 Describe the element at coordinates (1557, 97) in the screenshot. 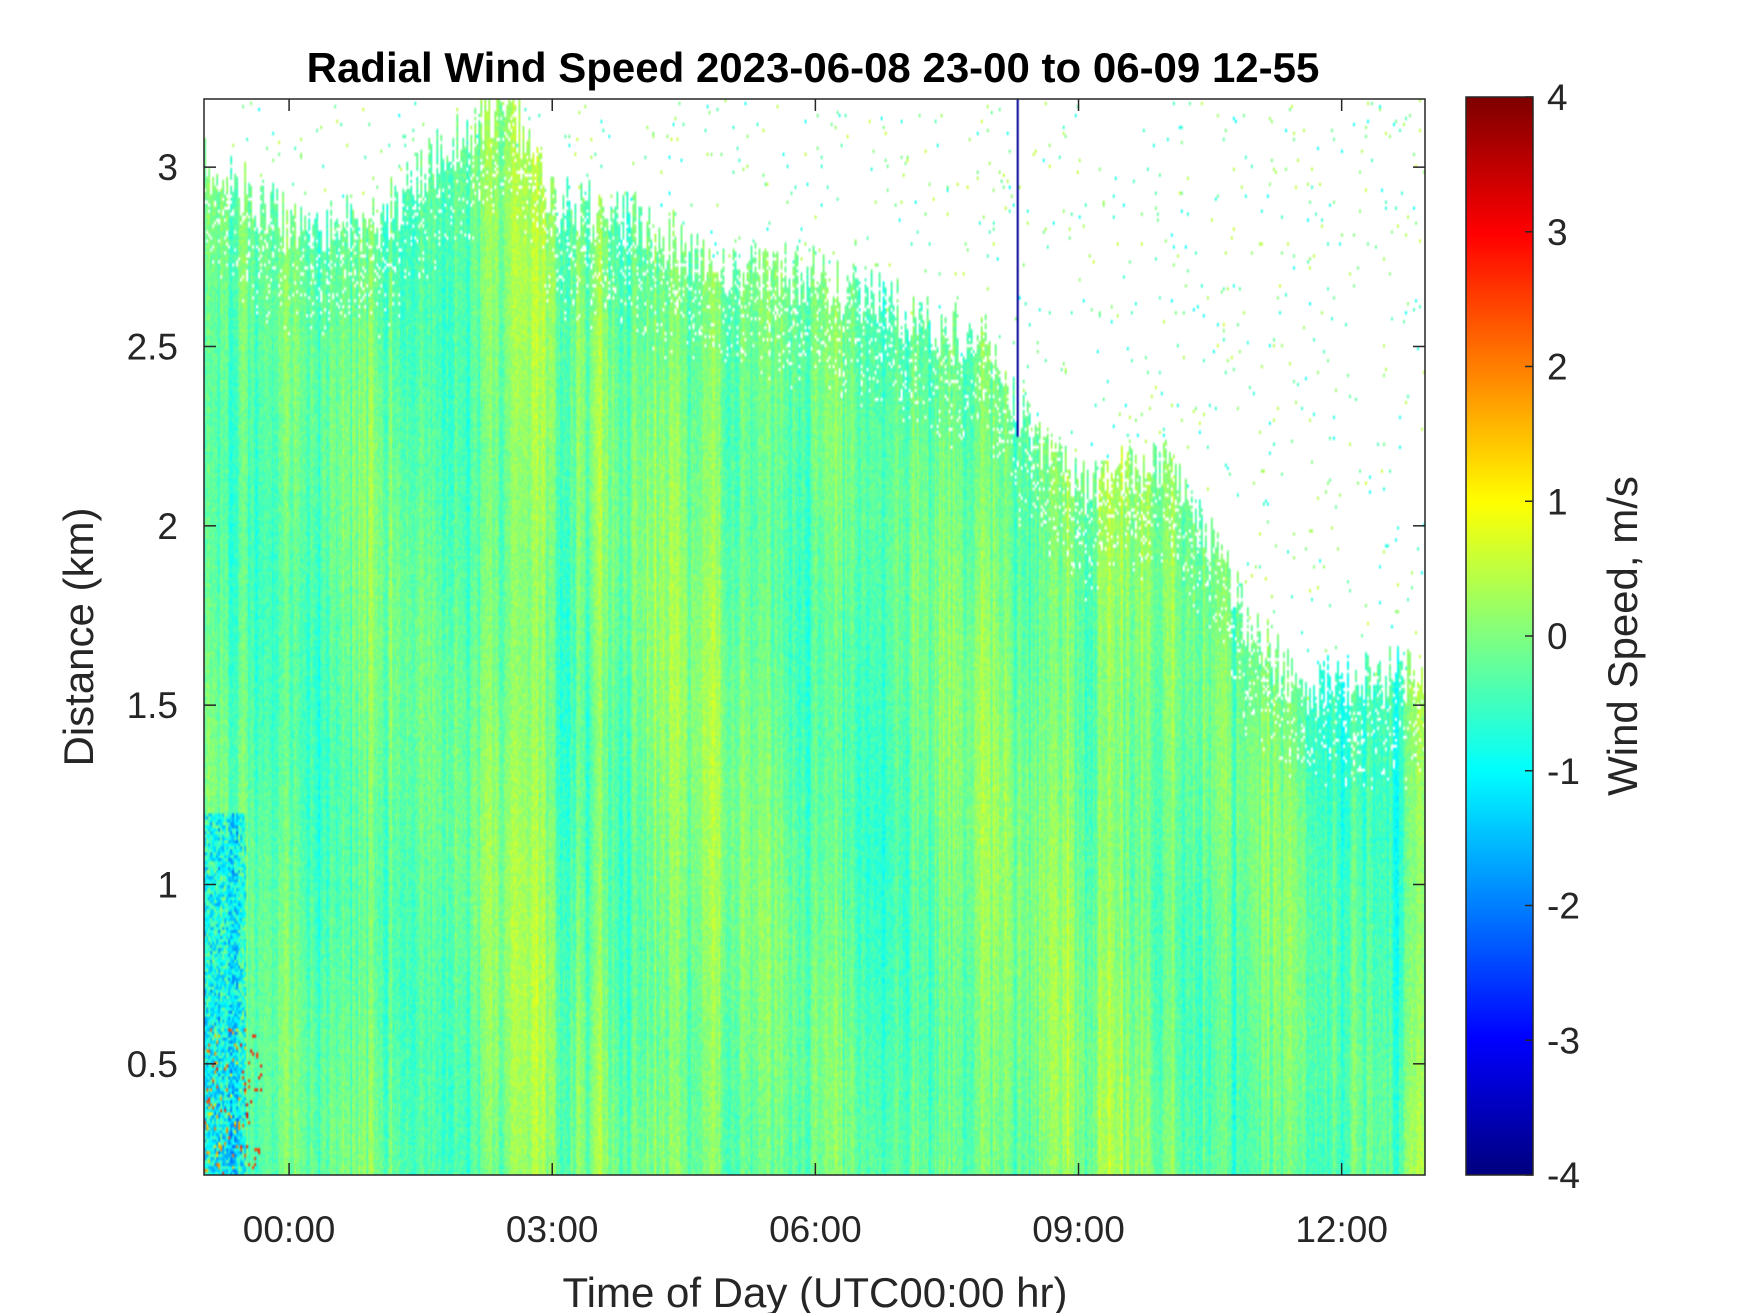

I see `colorbar-tick-label: 4` at that location.